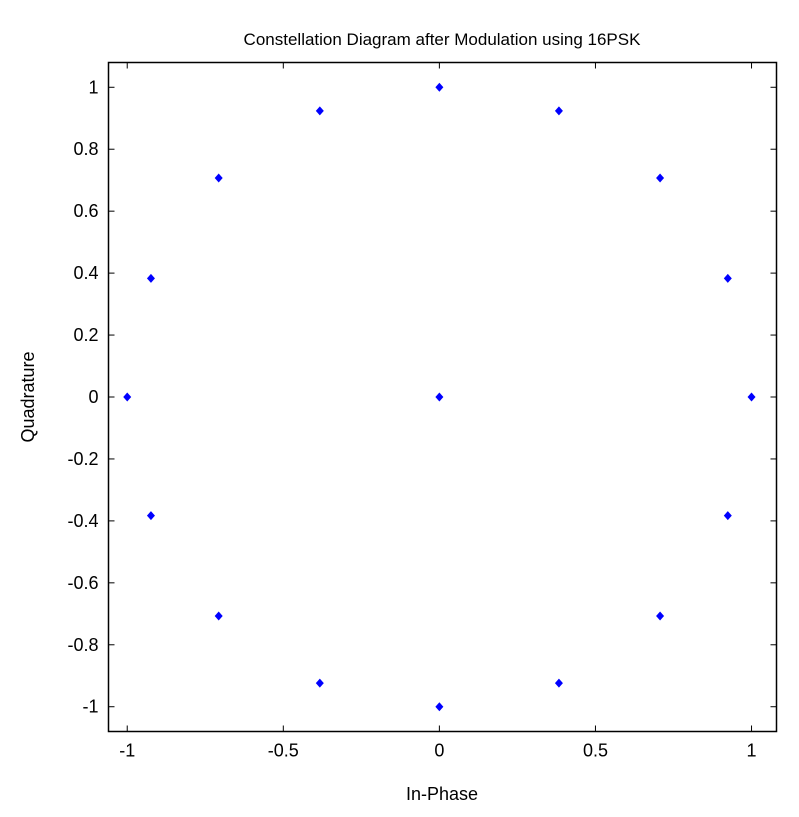 The height and width of the screenshot is (817, 799). Describe the element at coordinates (85, 149) in the screenshot. I see `y-tick-label: 0.8` at that location.